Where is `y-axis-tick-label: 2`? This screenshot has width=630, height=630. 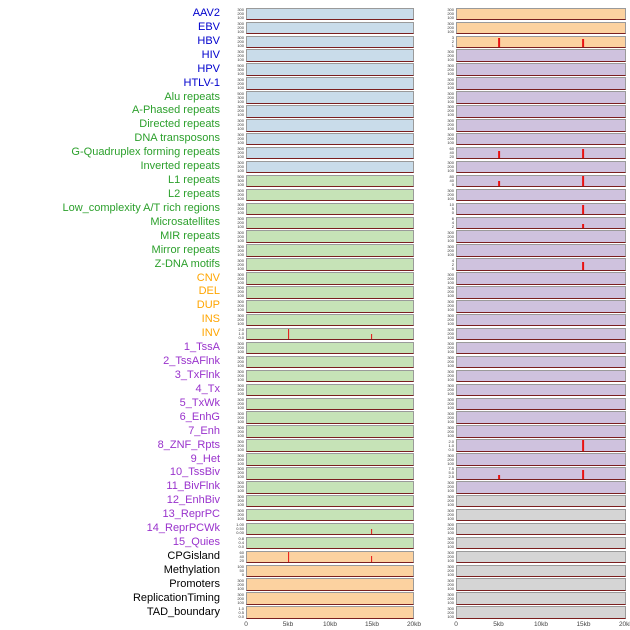
y-axis-tick-label: 2 is located at coordinates (452, 41).